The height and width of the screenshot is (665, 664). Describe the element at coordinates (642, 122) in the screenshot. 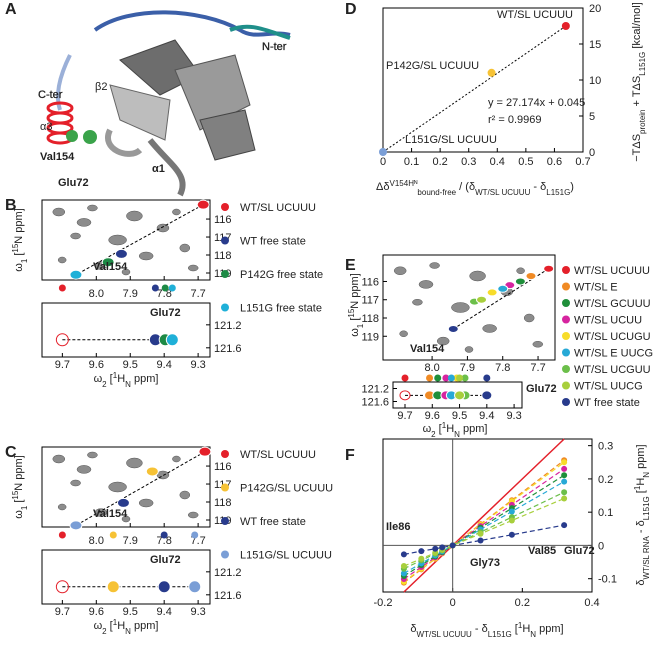

I see `y-axis-label-part: protein` at that location.